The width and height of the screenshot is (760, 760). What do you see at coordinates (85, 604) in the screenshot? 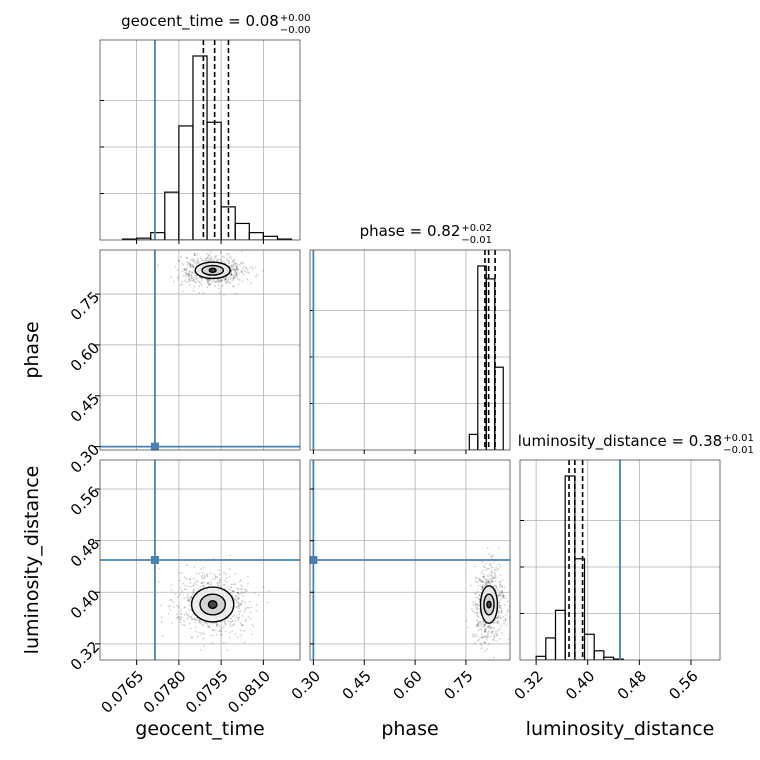
I see `y-tick-label: 0.40` at bounding box center [85, 604].